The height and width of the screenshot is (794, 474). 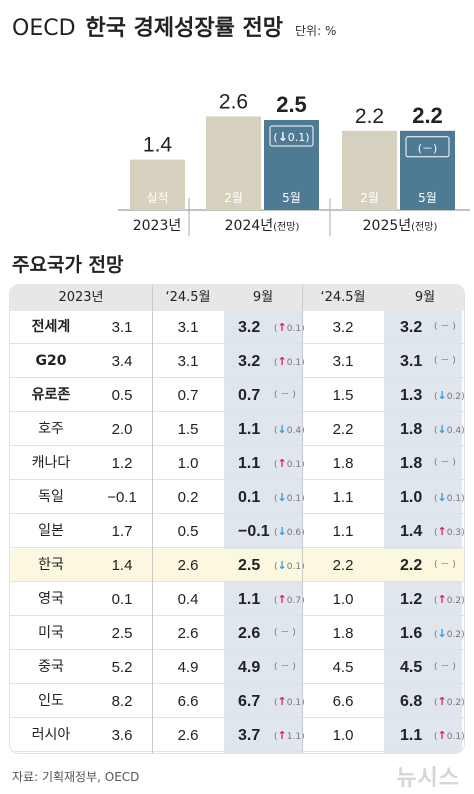 I want to click on value-24-may: 6.6, so click(x=188, y=701).